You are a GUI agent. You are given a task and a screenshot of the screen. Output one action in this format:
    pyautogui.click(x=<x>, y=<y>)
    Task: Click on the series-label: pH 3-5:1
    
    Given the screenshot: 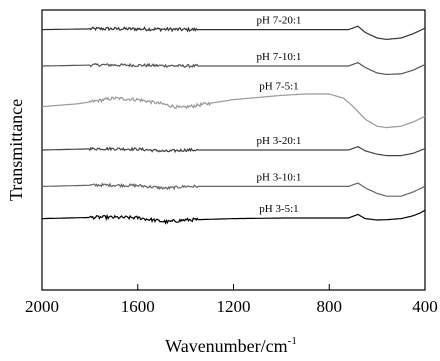 What is the action you would take?
    pyautogui.click(x=278, y=209)
    